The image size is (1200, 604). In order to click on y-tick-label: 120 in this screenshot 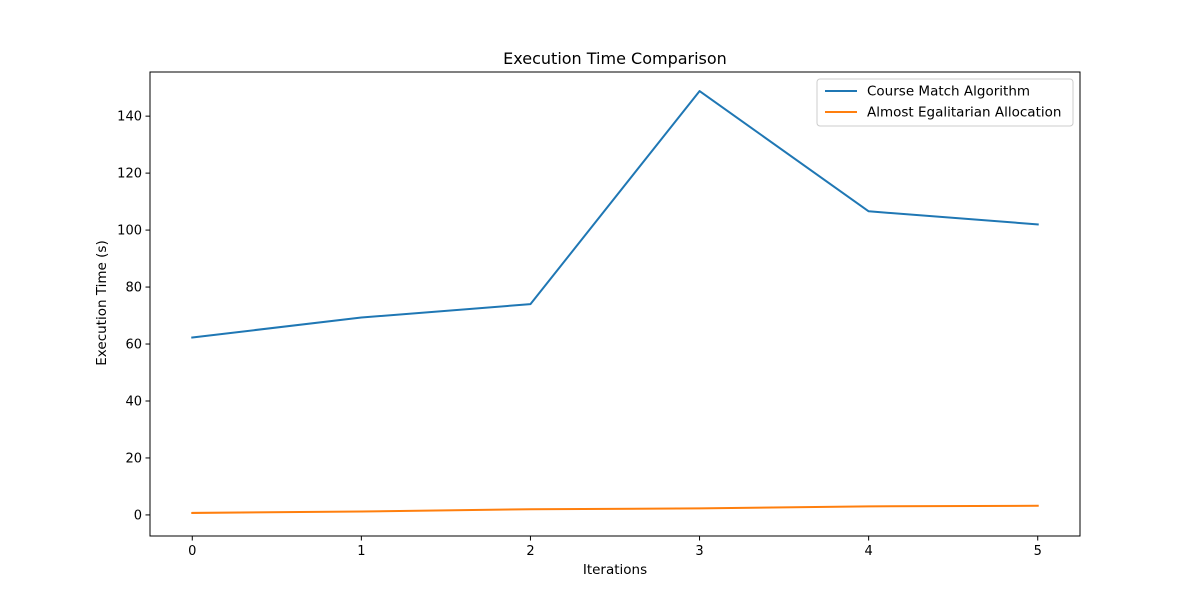, I will do `click(129, 174)`.